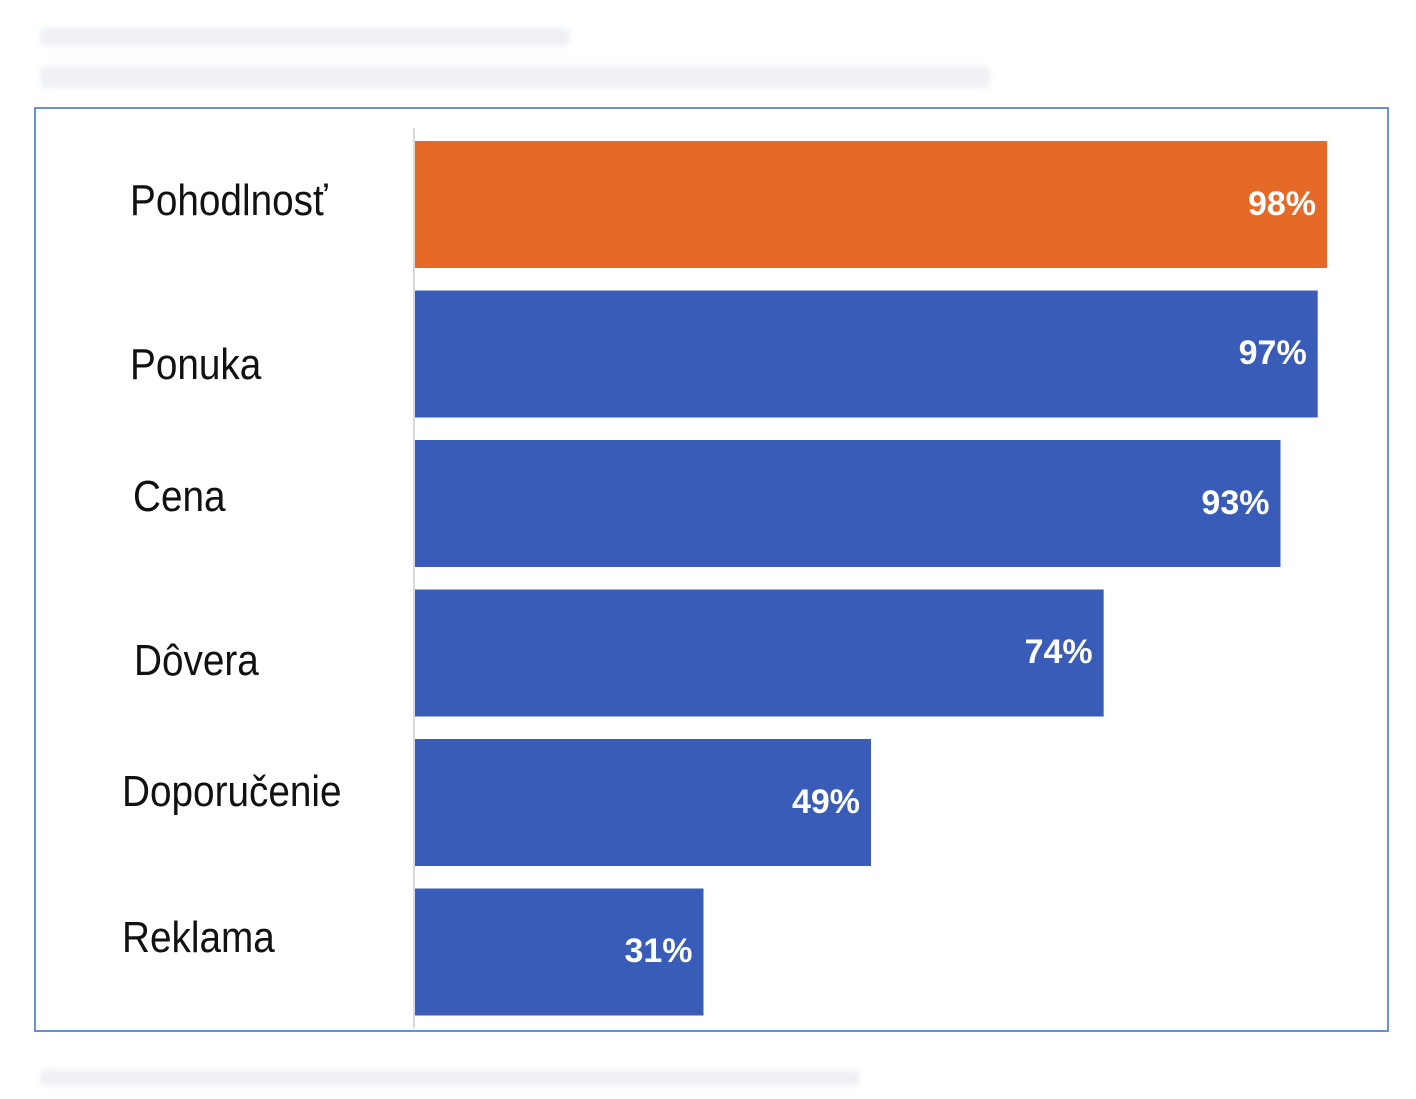  What do you see at coordinates (1281, 203) in the screenshot?
I see `value-label: 98%` at bounding box center [1281, 203].